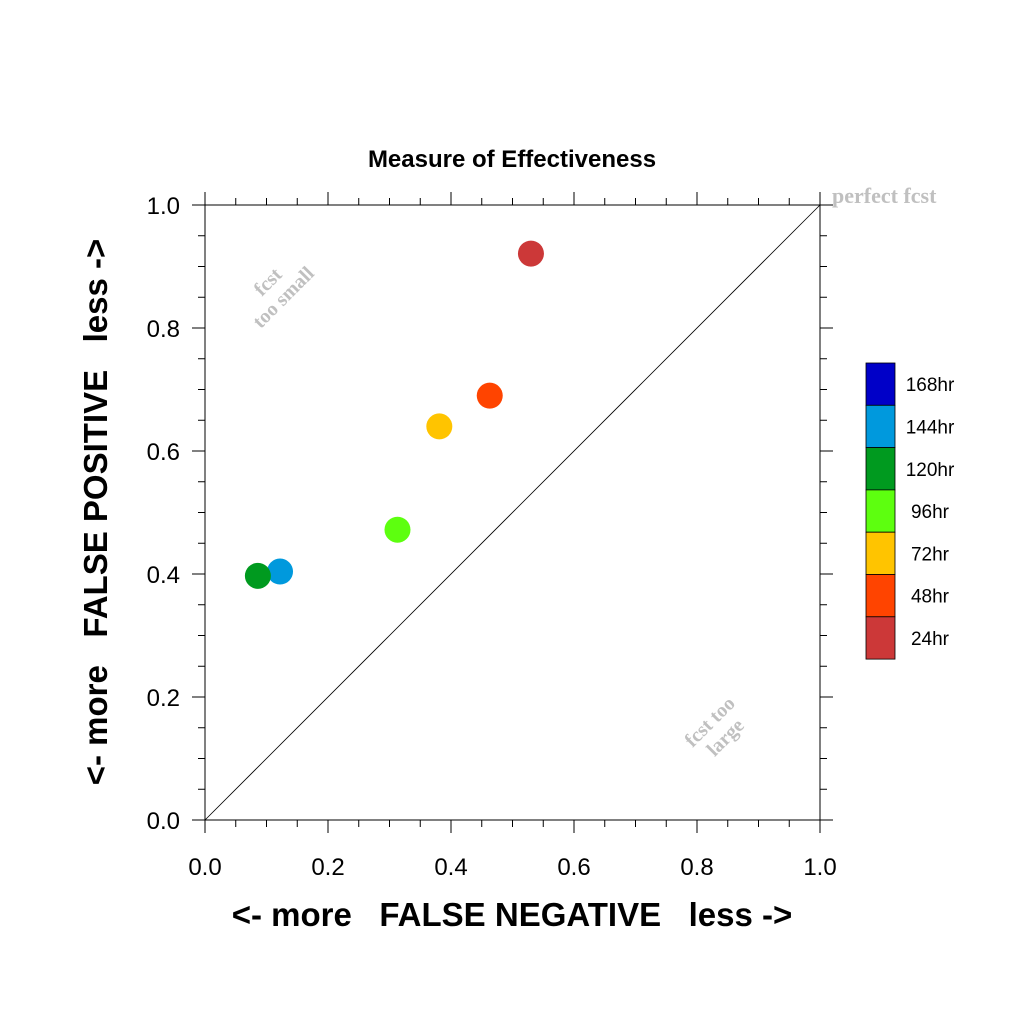  What do you see at coordinates (910, 511) in the screenshot?
I see `legend: 168hr 144hr 120hr 96hr 72hr 48hr 24hr` at bounding box center [910, 511].